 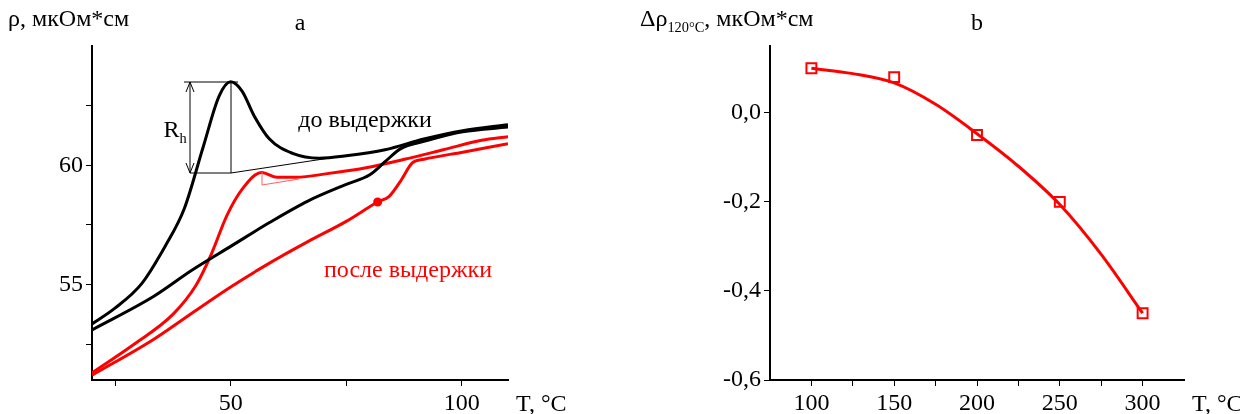 I want to click on y-tick-label: 55, so click(x=71, y=282).